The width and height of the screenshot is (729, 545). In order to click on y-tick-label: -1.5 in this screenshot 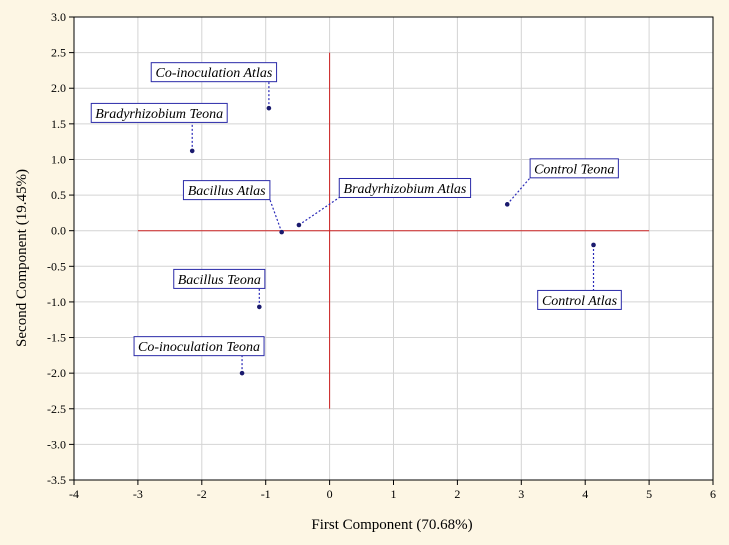, I will do `click(56, 338)`.